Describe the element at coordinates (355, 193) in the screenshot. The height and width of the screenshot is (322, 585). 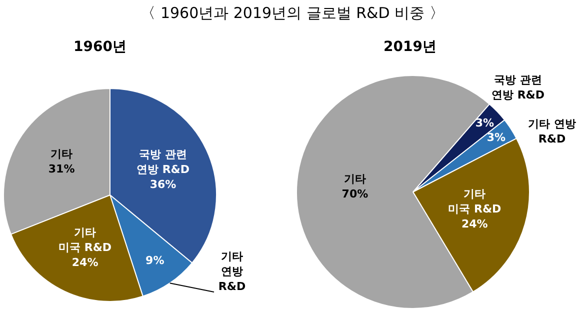
I see `data-label: 70%` at that location.